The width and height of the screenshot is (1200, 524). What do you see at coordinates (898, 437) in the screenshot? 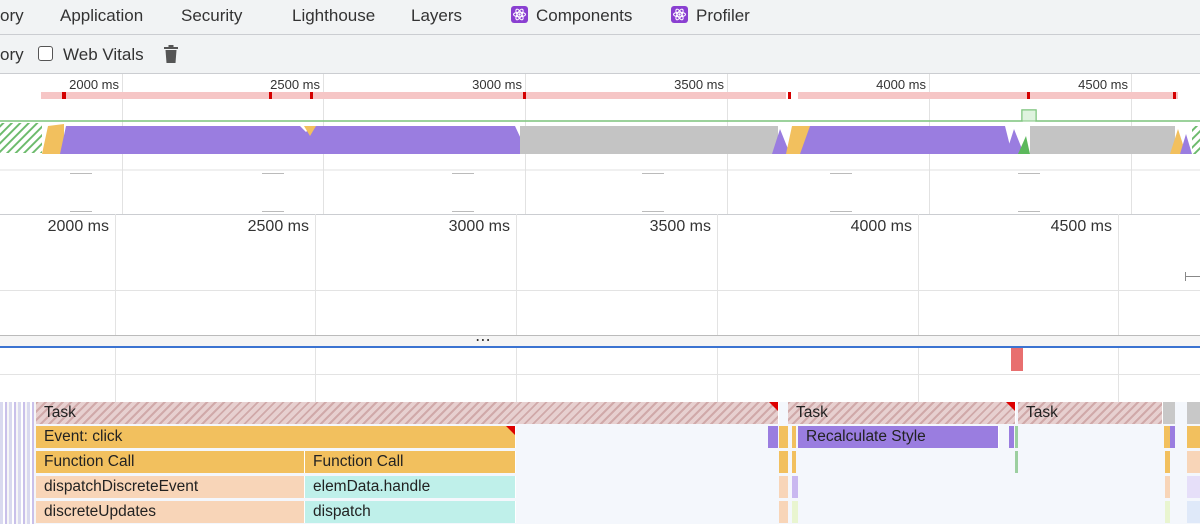
I see `flame-recalculate-style: Recalculate Style` at bounding box center [898, 437].